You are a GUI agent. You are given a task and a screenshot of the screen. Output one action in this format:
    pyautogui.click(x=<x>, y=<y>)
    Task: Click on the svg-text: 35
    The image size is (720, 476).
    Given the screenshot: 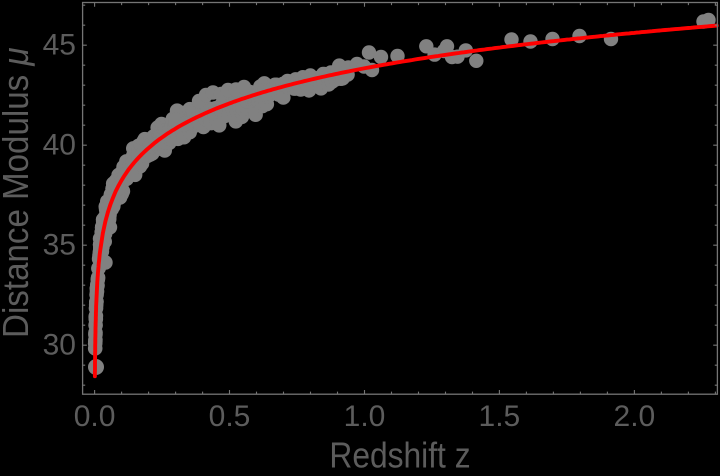 What is the action you would take?
    pyautogui.click(x=59, y=244)
    